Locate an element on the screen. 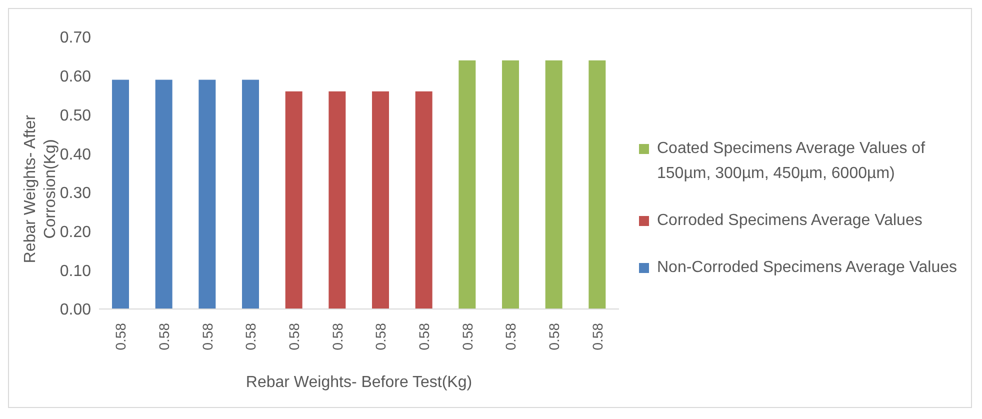  y-tick-label: 0.50 is located at coordinates (76, 115).